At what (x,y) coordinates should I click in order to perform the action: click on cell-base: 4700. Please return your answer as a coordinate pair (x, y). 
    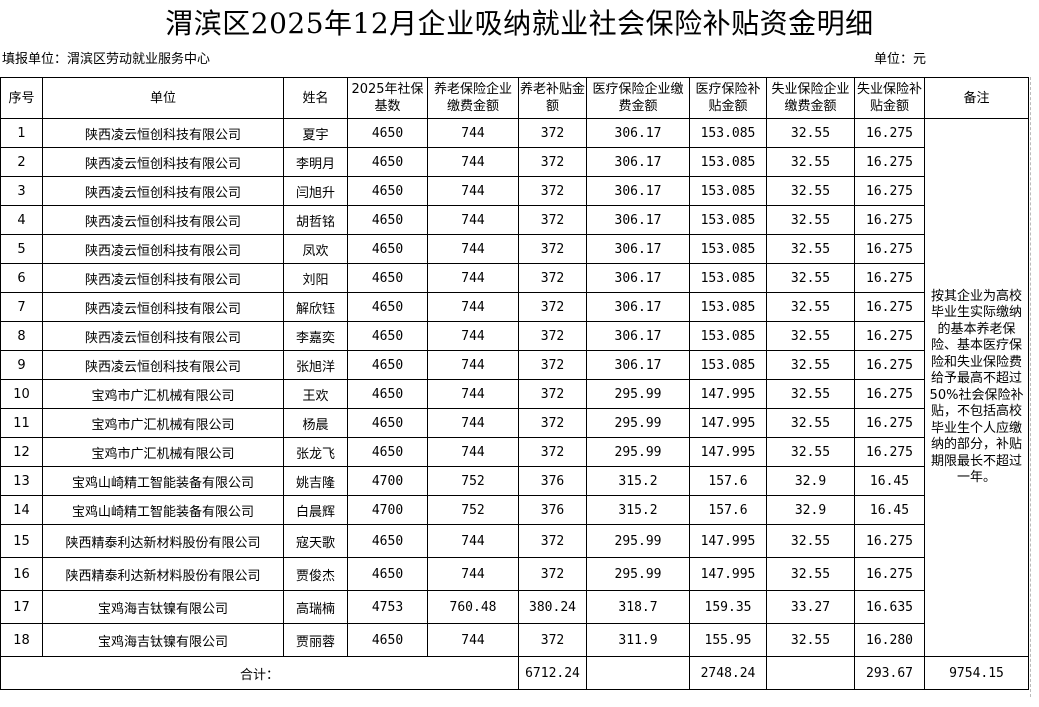
    Looking at the image, I should click on (387, 510).